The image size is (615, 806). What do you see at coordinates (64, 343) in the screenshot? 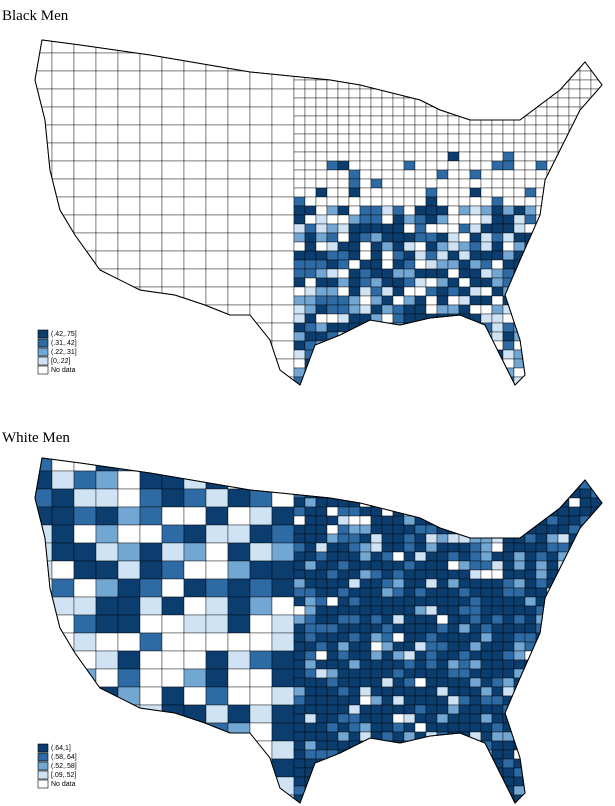
I see `legend-label: (.31,.42]` at bounding box center [64, 343].